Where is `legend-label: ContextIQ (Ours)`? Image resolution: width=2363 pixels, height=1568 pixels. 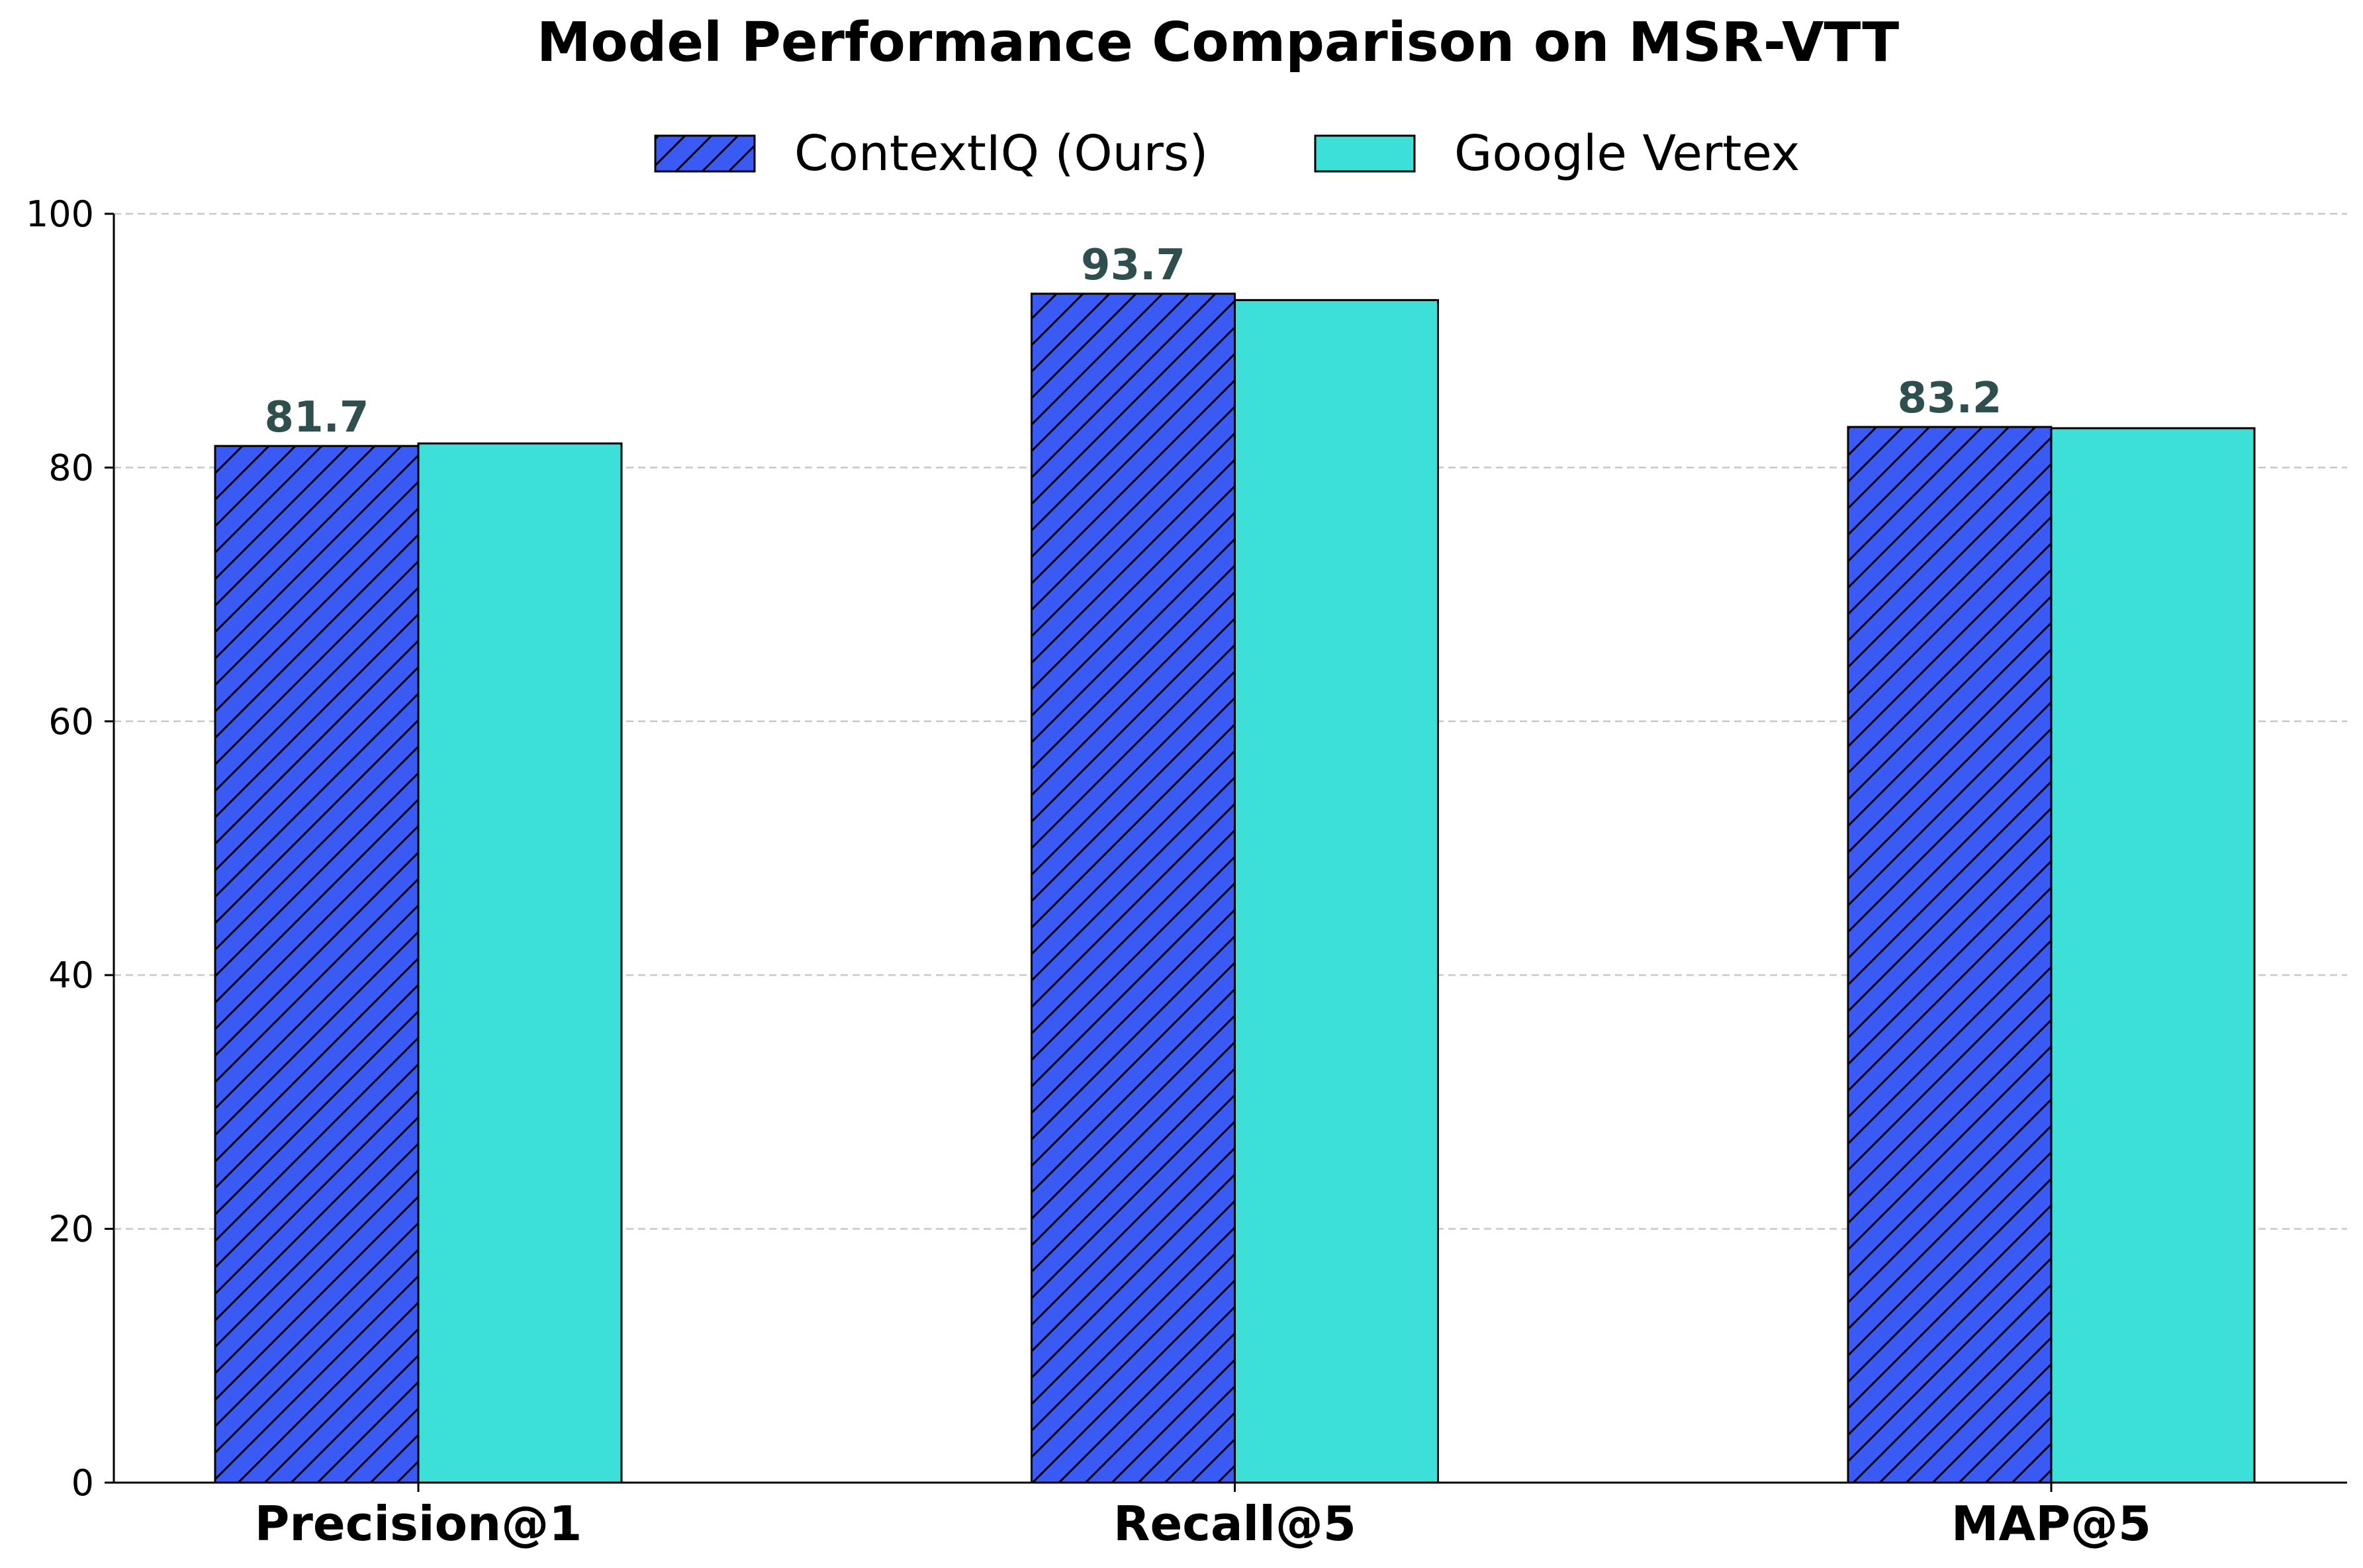
legend-label: ContextIQ (Ours) is located at coordinates (1001, 153).